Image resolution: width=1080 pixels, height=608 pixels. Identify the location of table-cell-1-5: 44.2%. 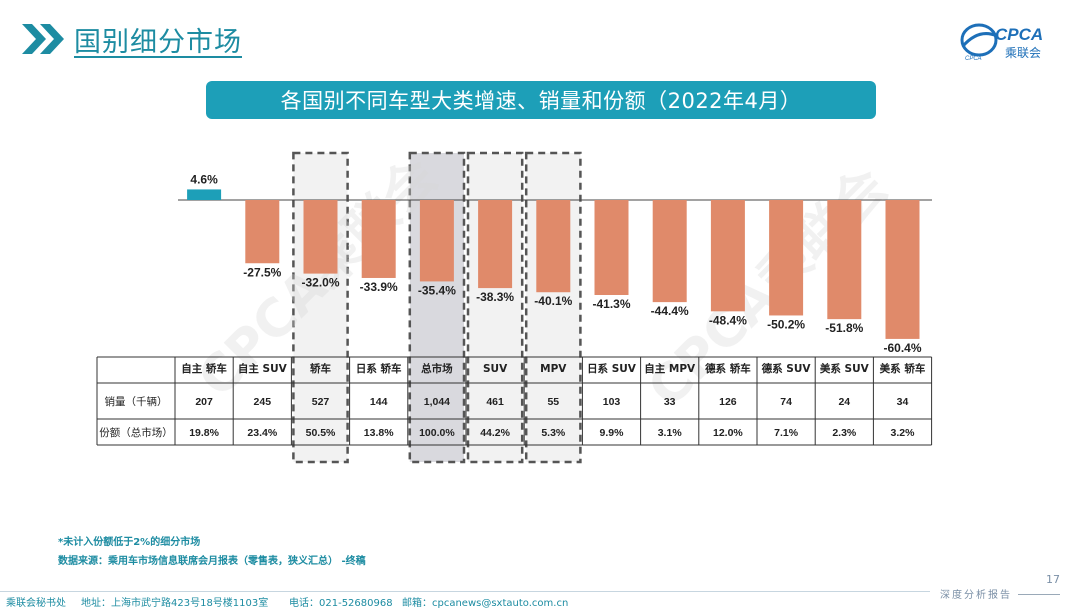
(495, 433).